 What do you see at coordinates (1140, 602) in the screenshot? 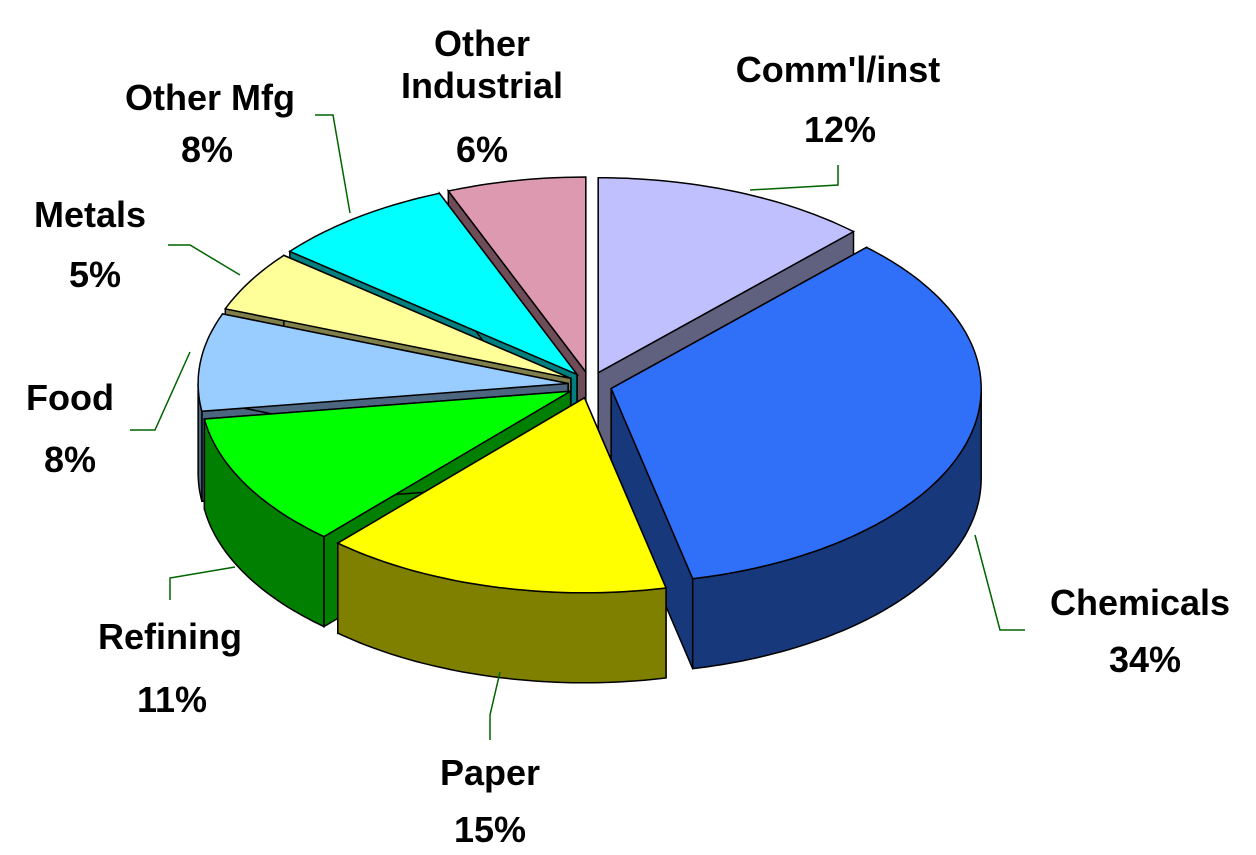
I see `slice-label: Chemicals` at bounding box center [1140, 602].